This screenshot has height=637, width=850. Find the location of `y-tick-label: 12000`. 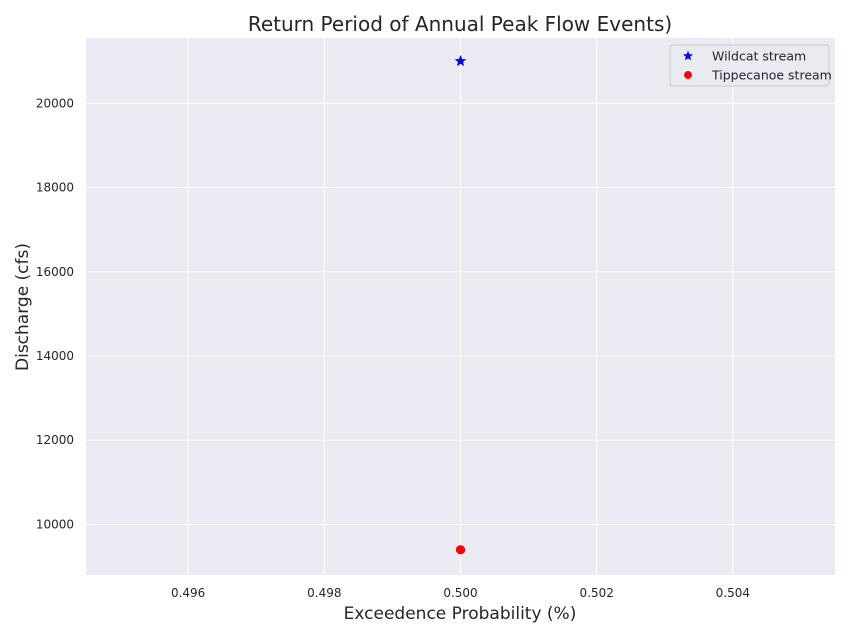

y-tick-label: 12000 is located at coordinates (55, 440).